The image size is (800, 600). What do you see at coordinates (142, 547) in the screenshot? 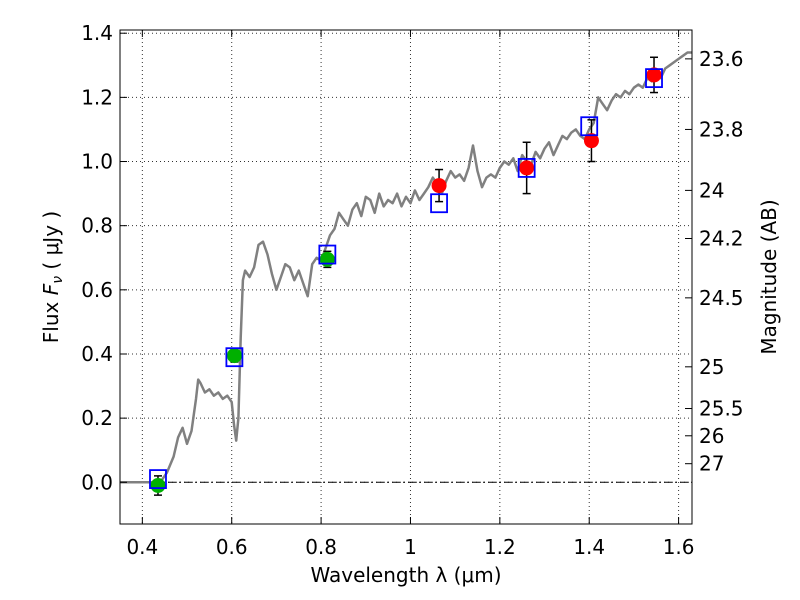
I see `x-tick-label: 0.4` at bounding box center [142, 547].